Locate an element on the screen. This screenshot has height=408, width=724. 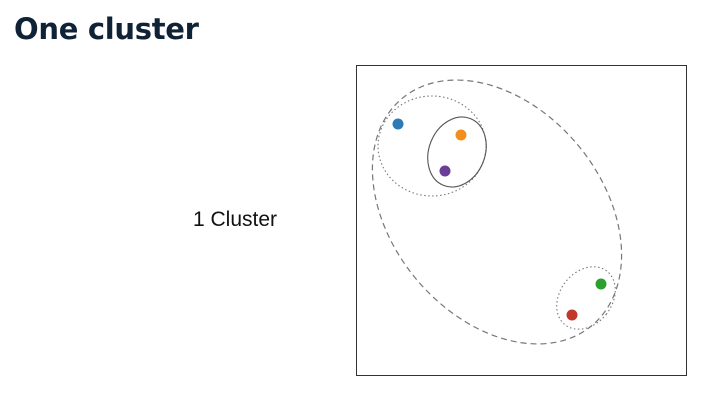
pair-orange-purple-ellipse is located at coordinates (457, 152).